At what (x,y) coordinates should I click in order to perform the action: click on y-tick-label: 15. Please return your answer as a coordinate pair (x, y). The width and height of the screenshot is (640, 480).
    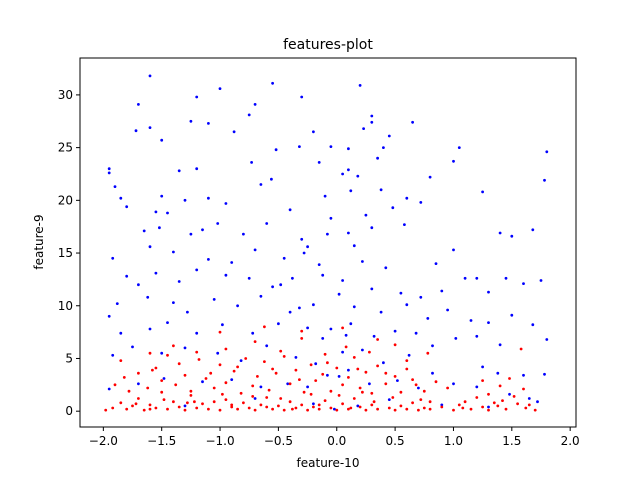
    Looking at the image, I should click on (65, 253).